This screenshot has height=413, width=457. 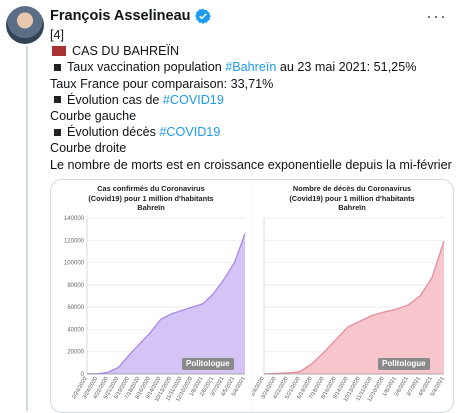 What do you see at coordinates (436, 16) in the screenshot?
I see `more-options-icon: ···` at bounding box center [436, 16].